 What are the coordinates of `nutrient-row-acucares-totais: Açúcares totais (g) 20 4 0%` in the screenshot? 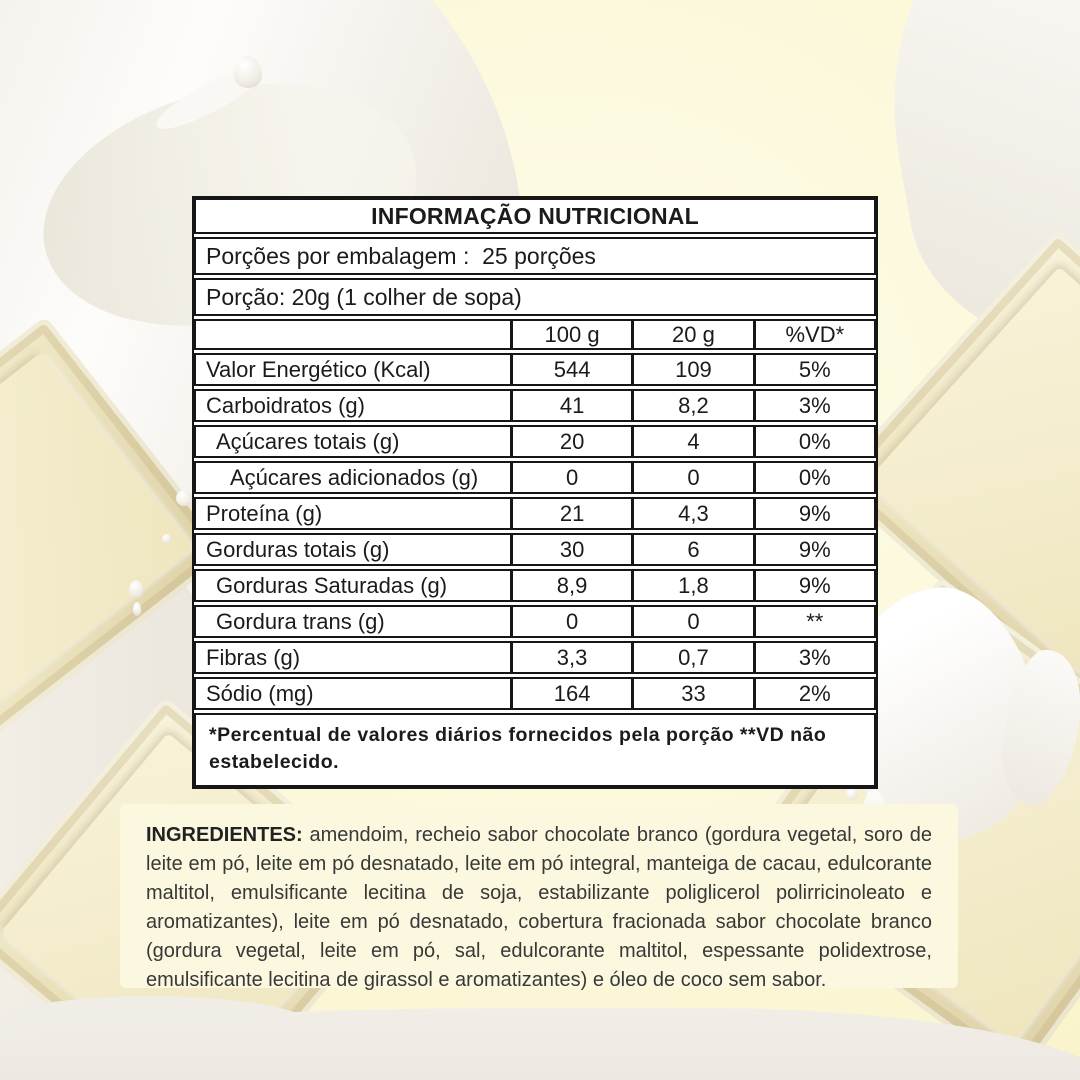 It's located at (535, 441).